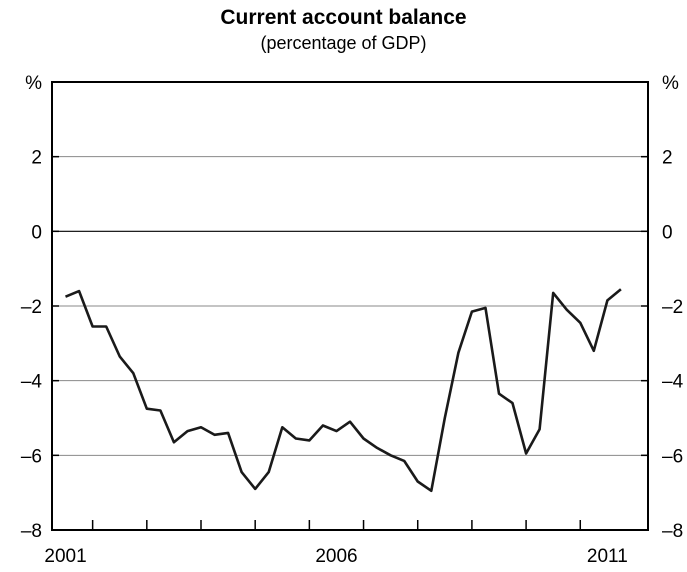  I want to click on y-tick-label-left: –8, so click(31, 531).